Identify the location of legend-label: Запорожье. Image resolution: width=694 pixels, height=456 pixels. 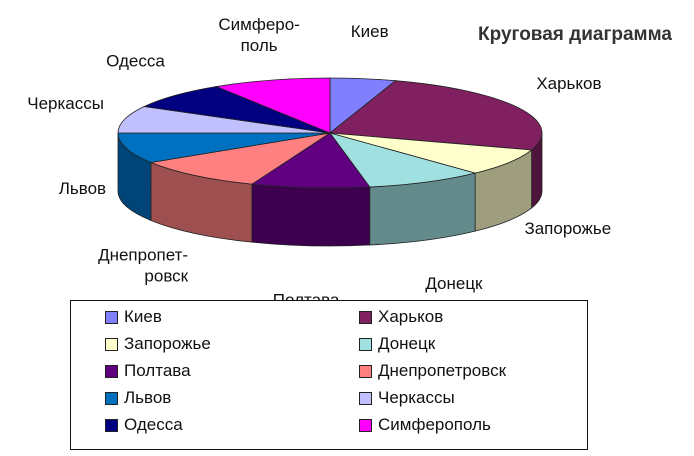
(167, 343).